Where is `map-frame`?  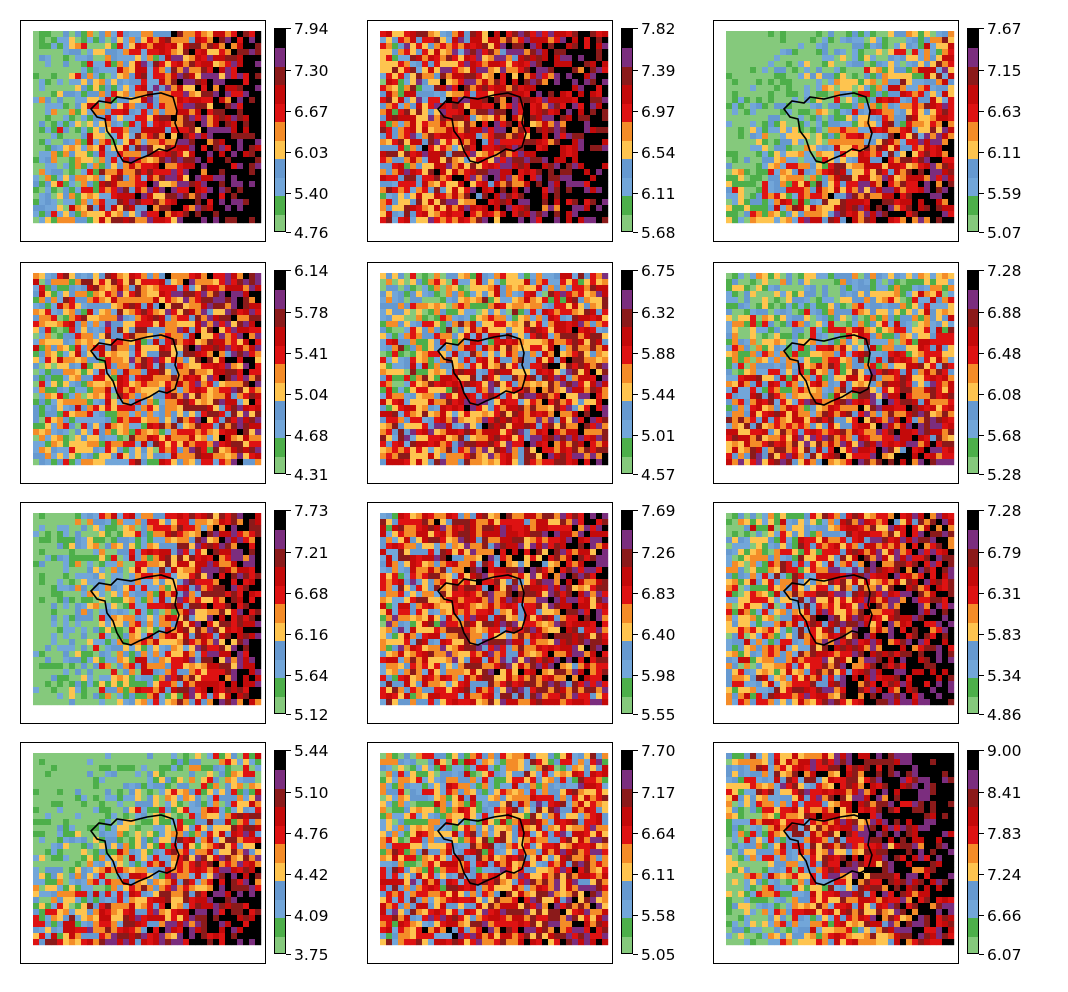 map-frame is located at coordinates (143, 131).